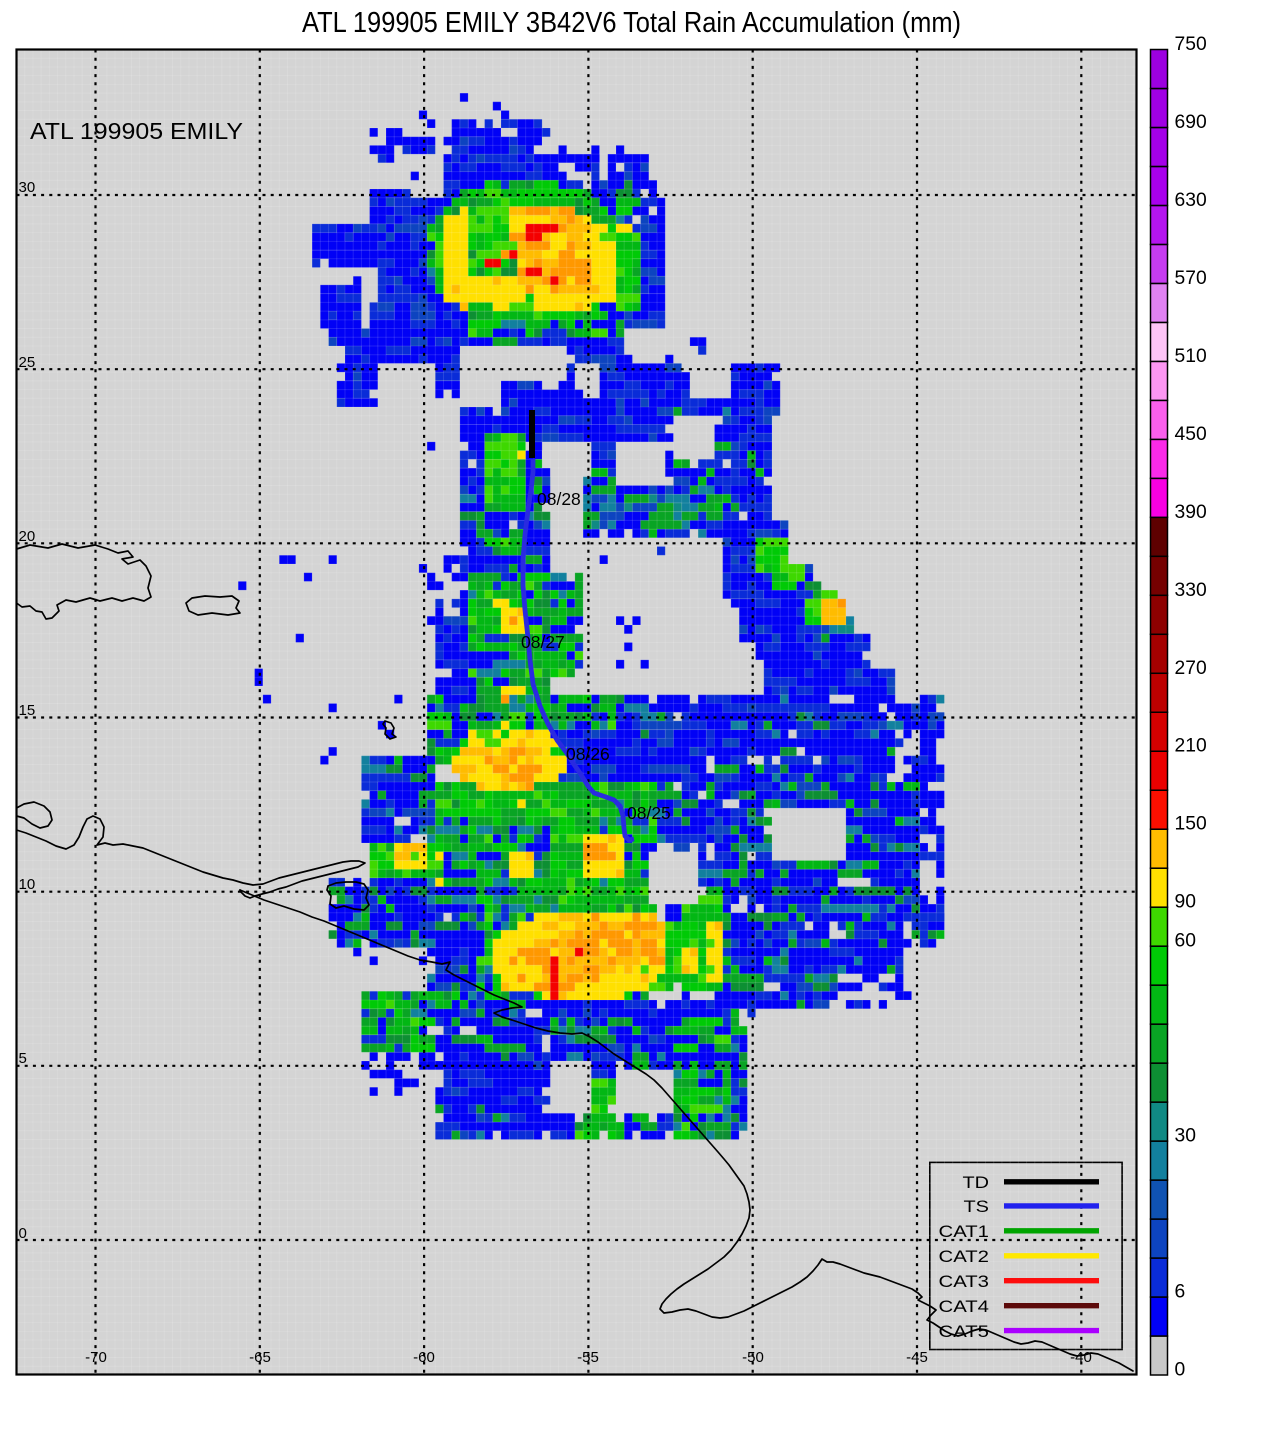 This screenshot has height=1430, width=1279. What do you see at coordinates (964, 1306) in the screenshot?
I see `svg-text: CAT4` at bounding box center [964, 1306].